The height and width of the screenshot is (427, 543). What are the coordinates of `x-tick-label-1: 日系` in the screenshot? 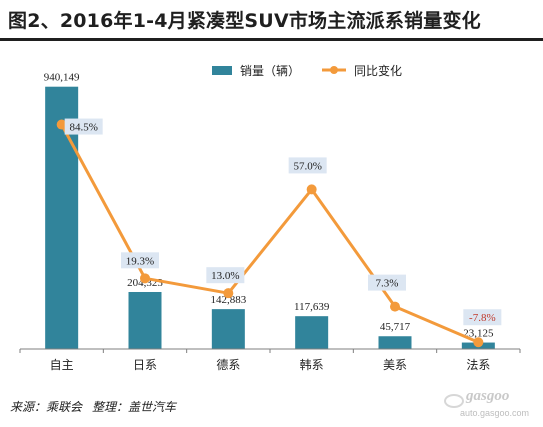 It's located at (145, 365).